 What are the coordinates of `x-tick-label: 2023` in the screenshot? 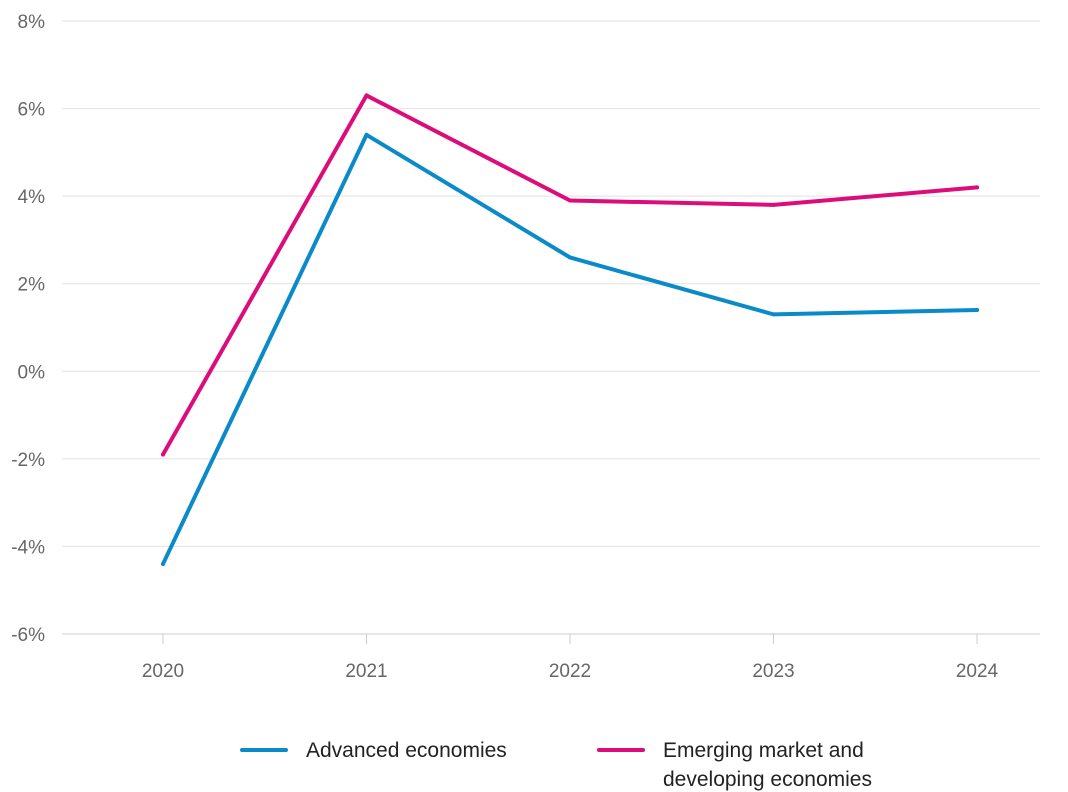 It's located at (773, 671).